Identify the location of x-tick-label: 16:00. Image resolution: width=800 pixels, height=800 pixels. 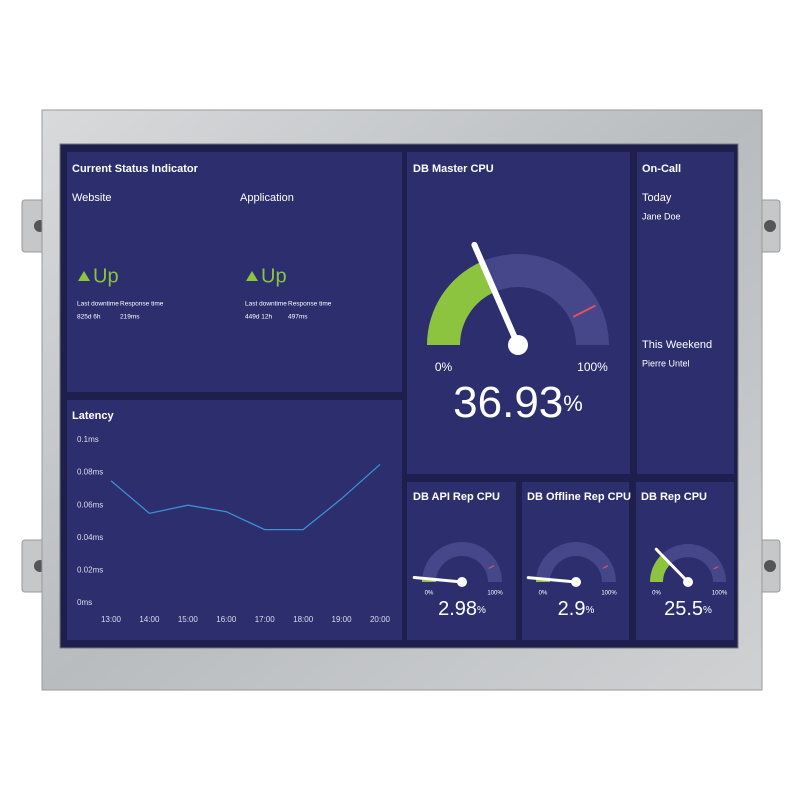
(226, 619).